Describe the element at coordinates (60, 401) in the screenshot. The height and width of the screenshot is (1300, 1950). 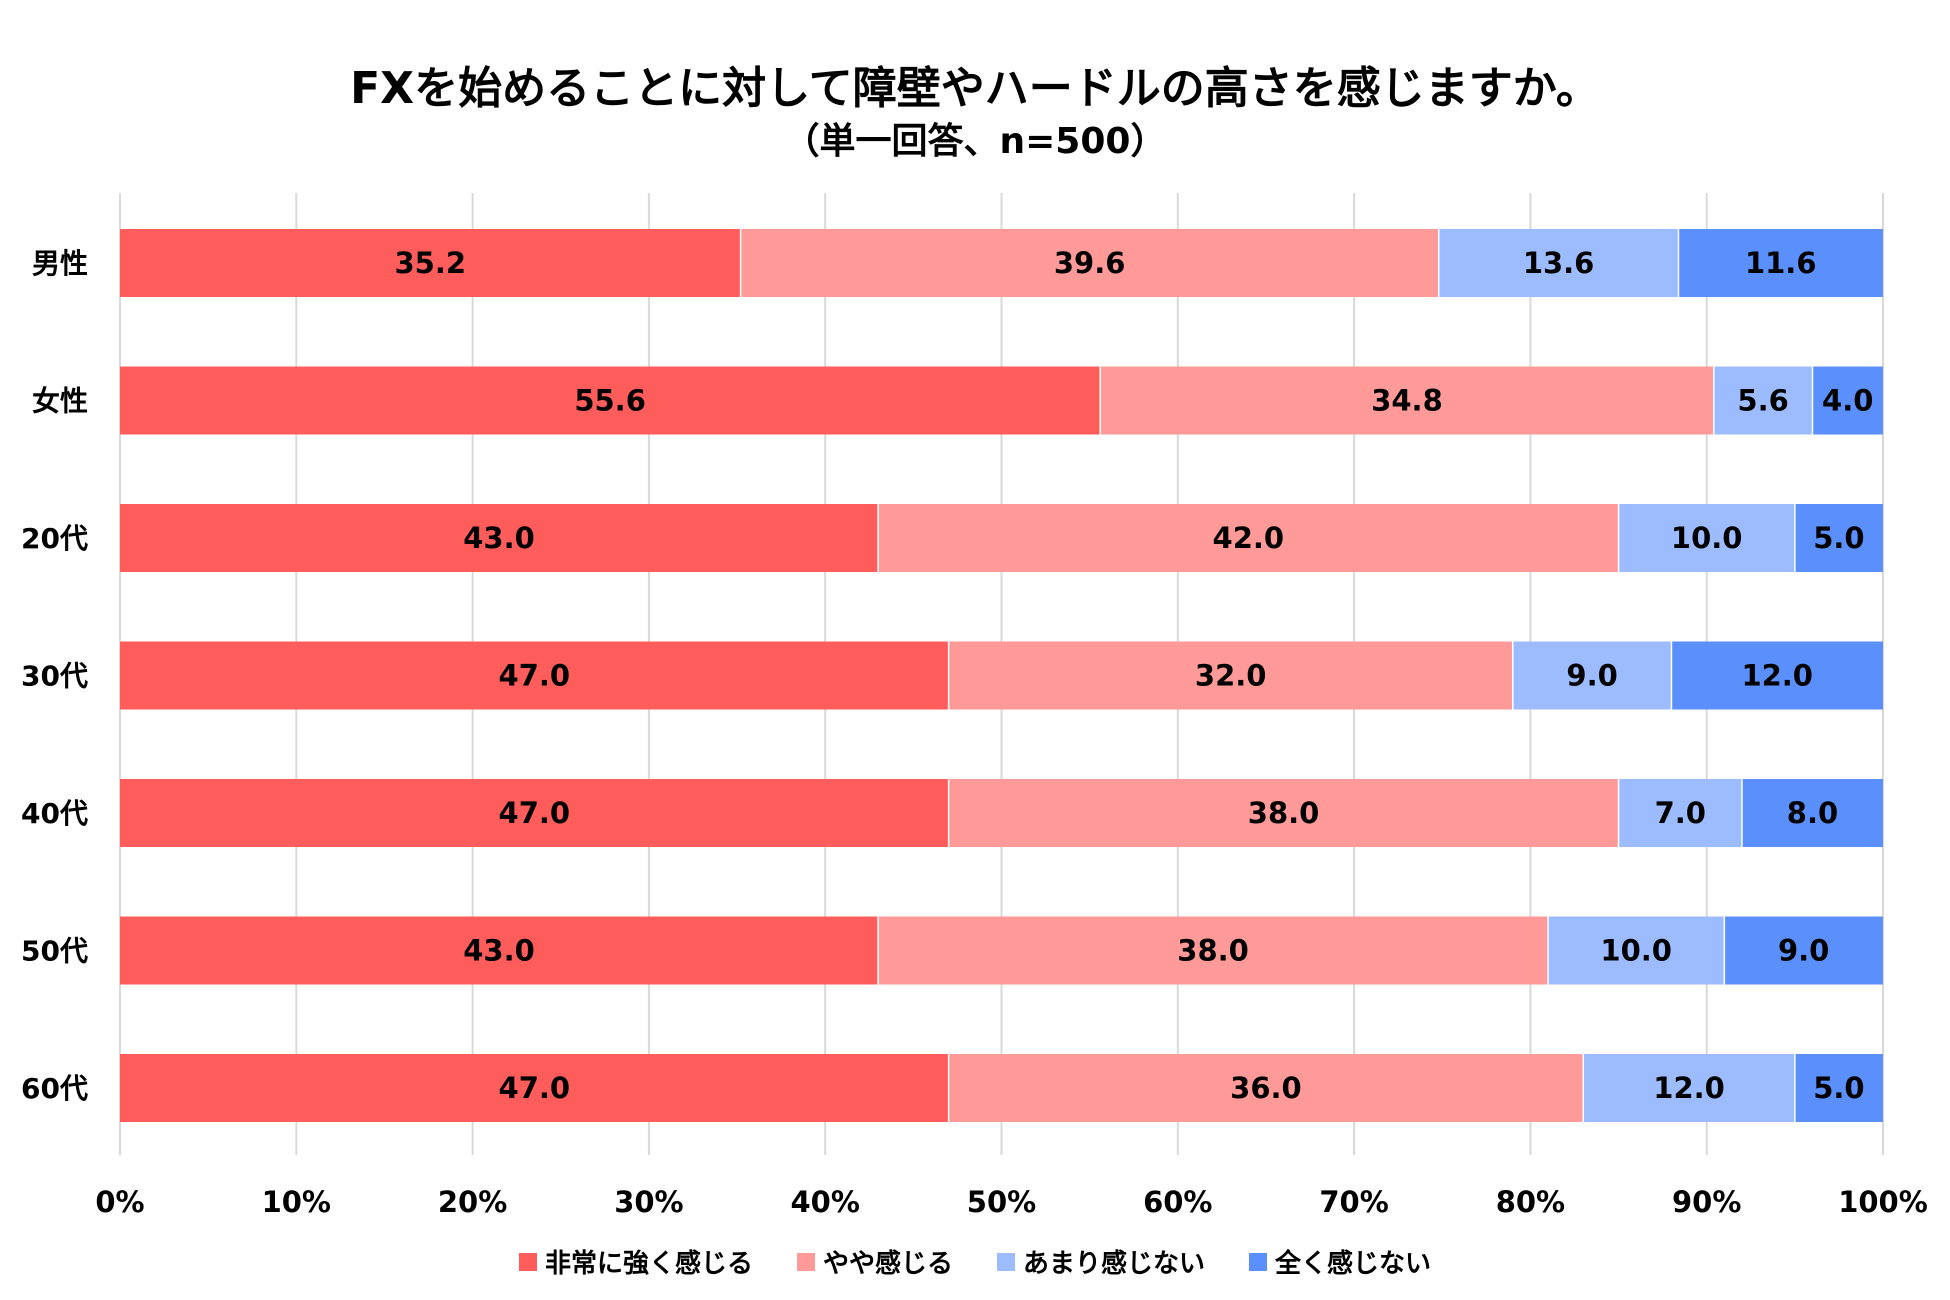
I see `category-label: 女性` at that location.